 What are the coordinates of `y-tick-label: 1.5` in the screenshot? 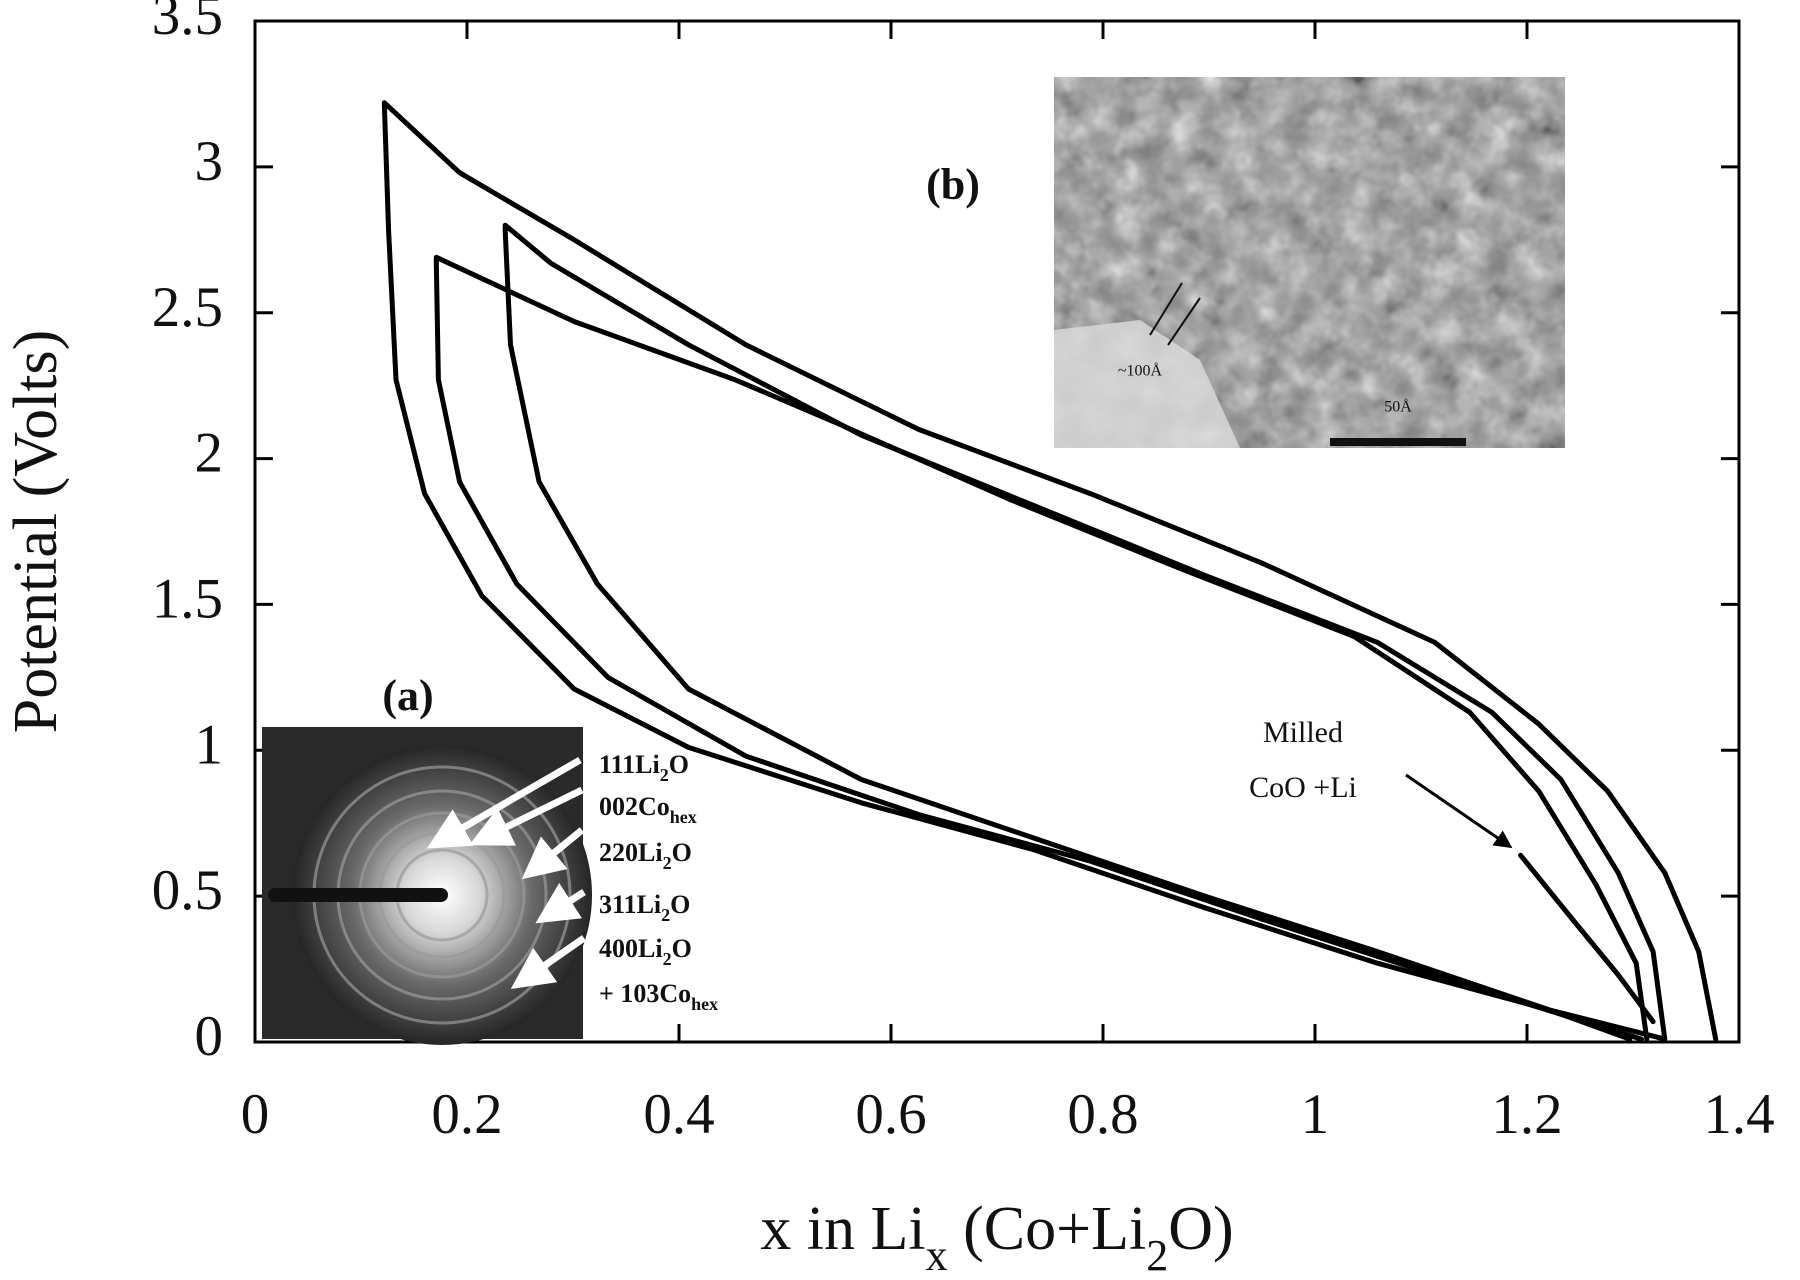 It's located at (187, 599).